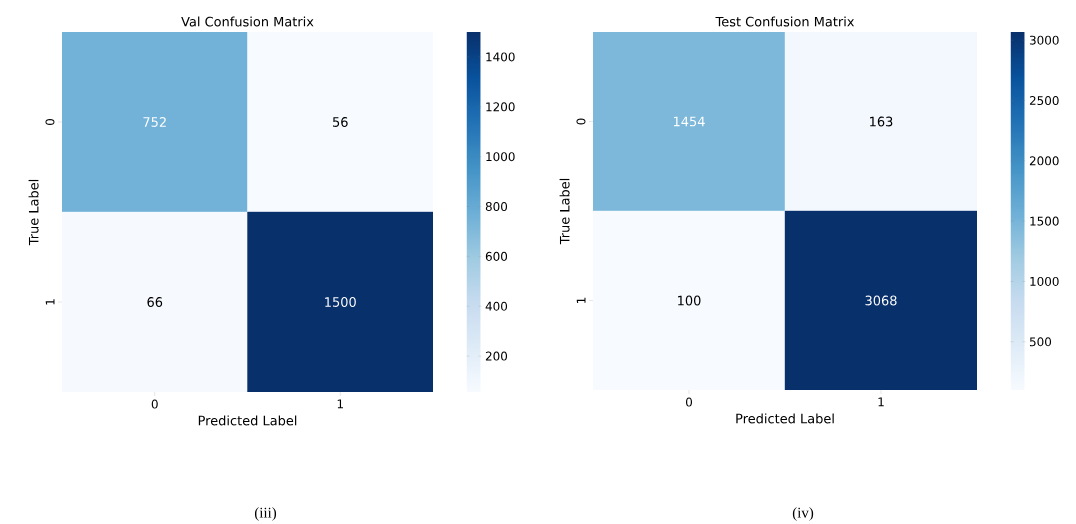 Image resolution: width=1076 pixels, height=524 pixels. Describe the element at coordinates (496, 356) in the screenshot. I see `color-bar-label: 200` at that location.